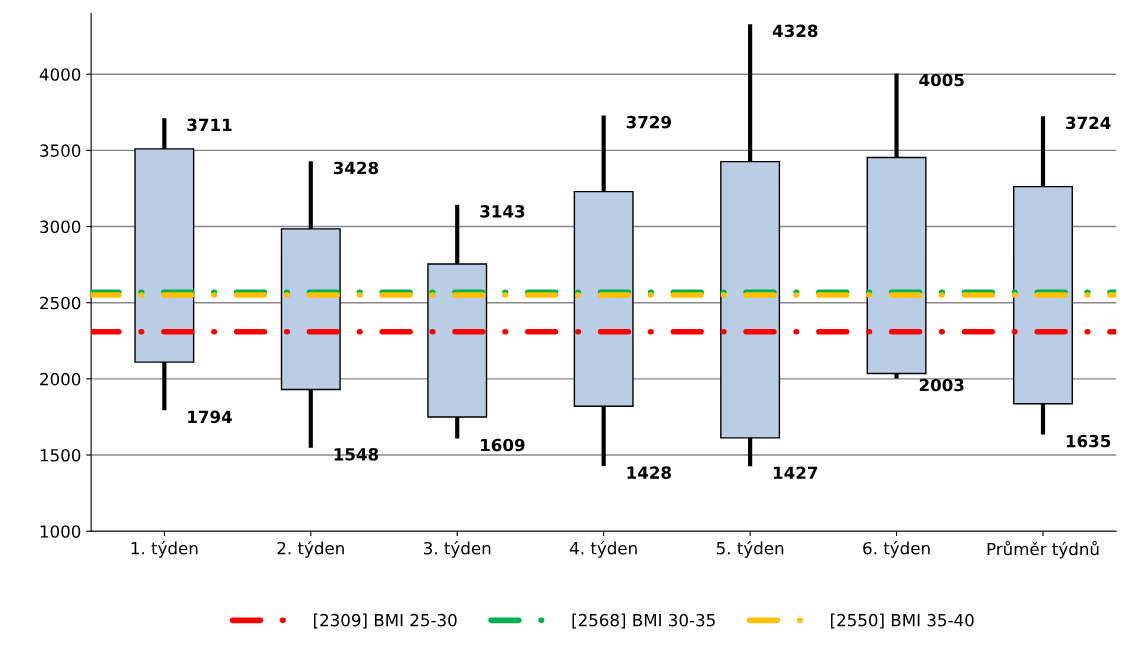 This screenshot has height=664, width=1139. What do you see at coordinates (356, 168) in the screenshot?
I see `text: 3428` at bounding box center [356, 168].